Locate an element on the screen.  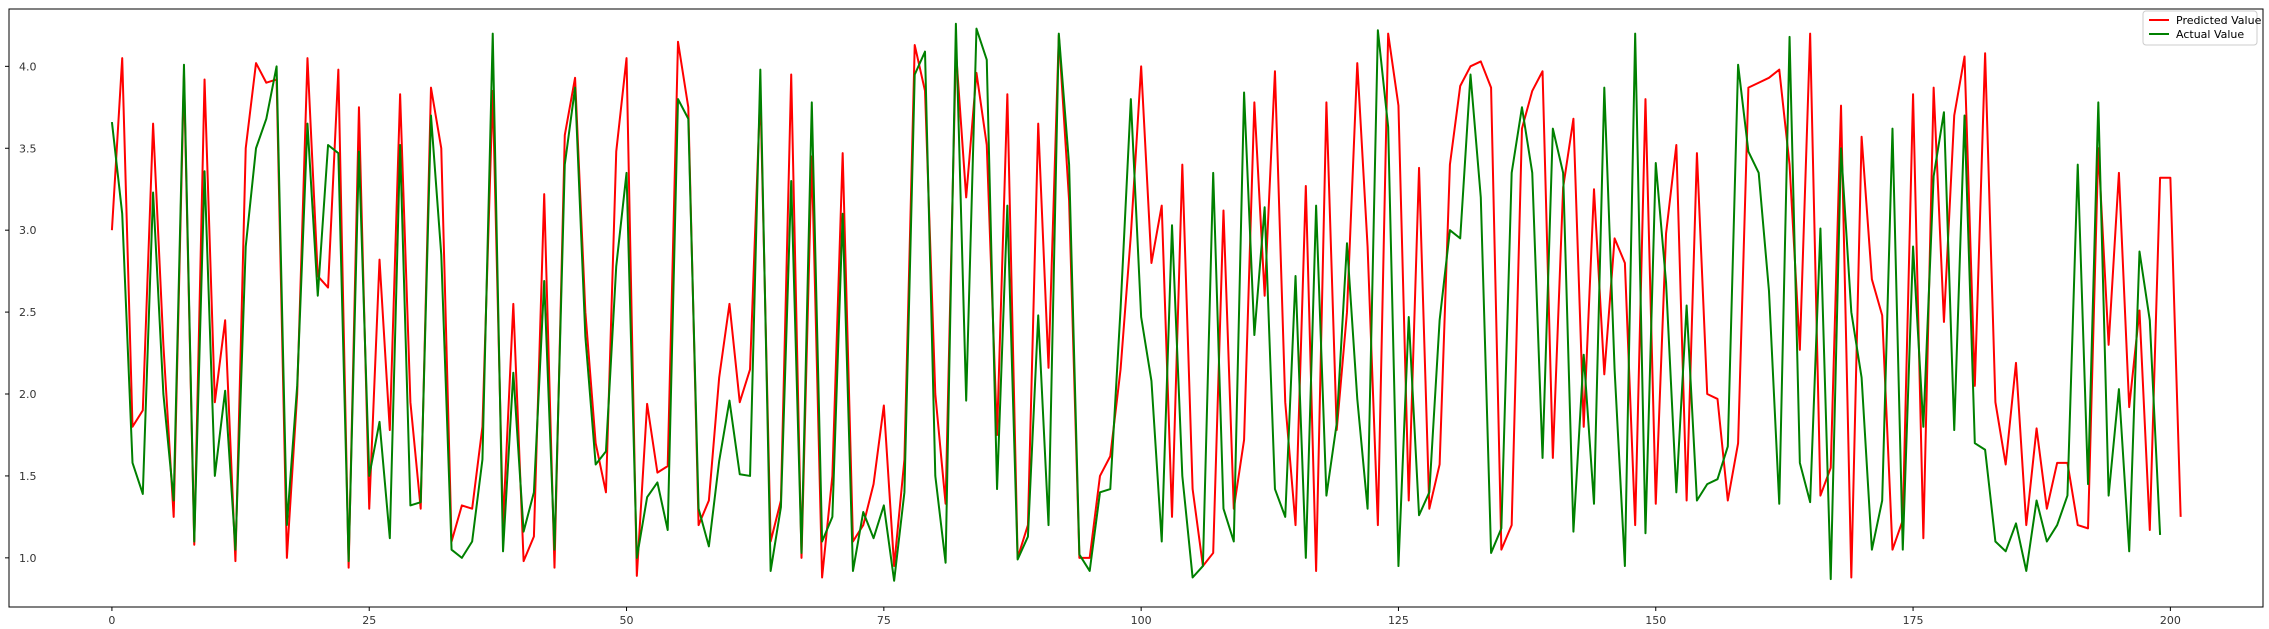
x-tick-label: 75 is located at coordinates (884, 620).